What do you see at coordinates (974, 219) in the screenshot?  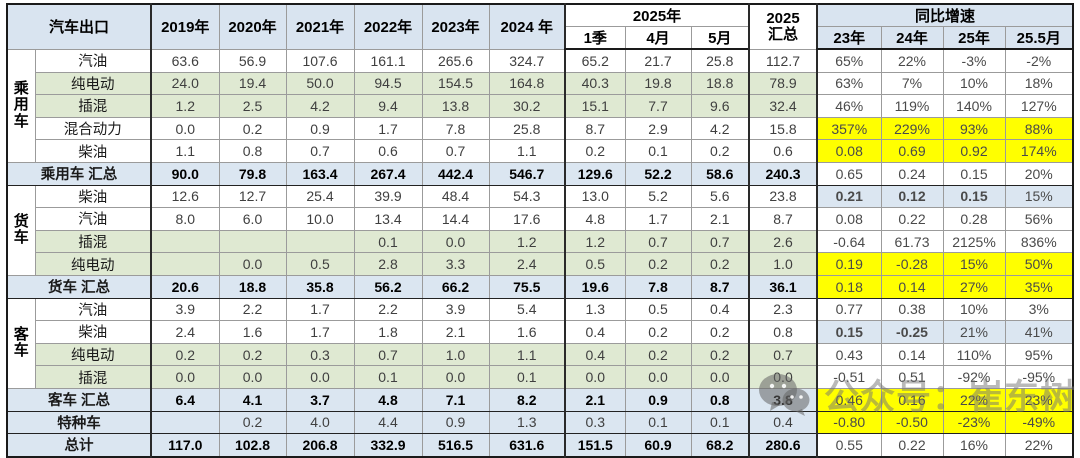 I see `growth-cell: 0.28` at bounding box center [974, 219].